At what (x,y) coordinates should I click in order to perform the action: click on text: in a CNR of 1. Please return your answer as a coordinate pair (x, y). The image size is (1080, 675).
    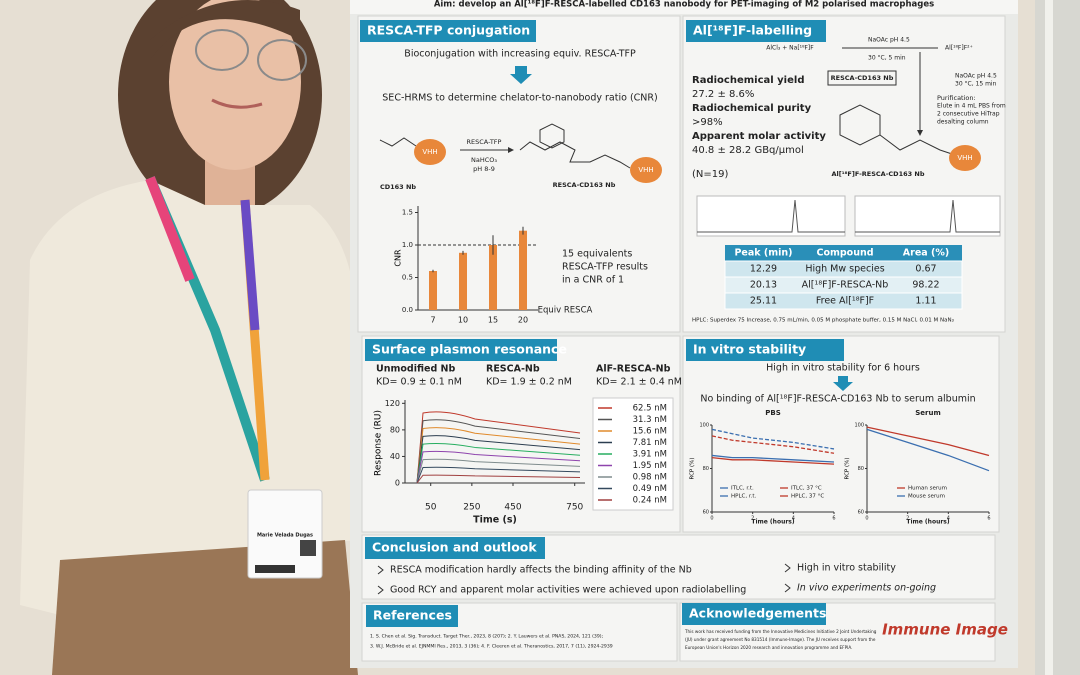
    Looking at the image, I should click on (593, 280).